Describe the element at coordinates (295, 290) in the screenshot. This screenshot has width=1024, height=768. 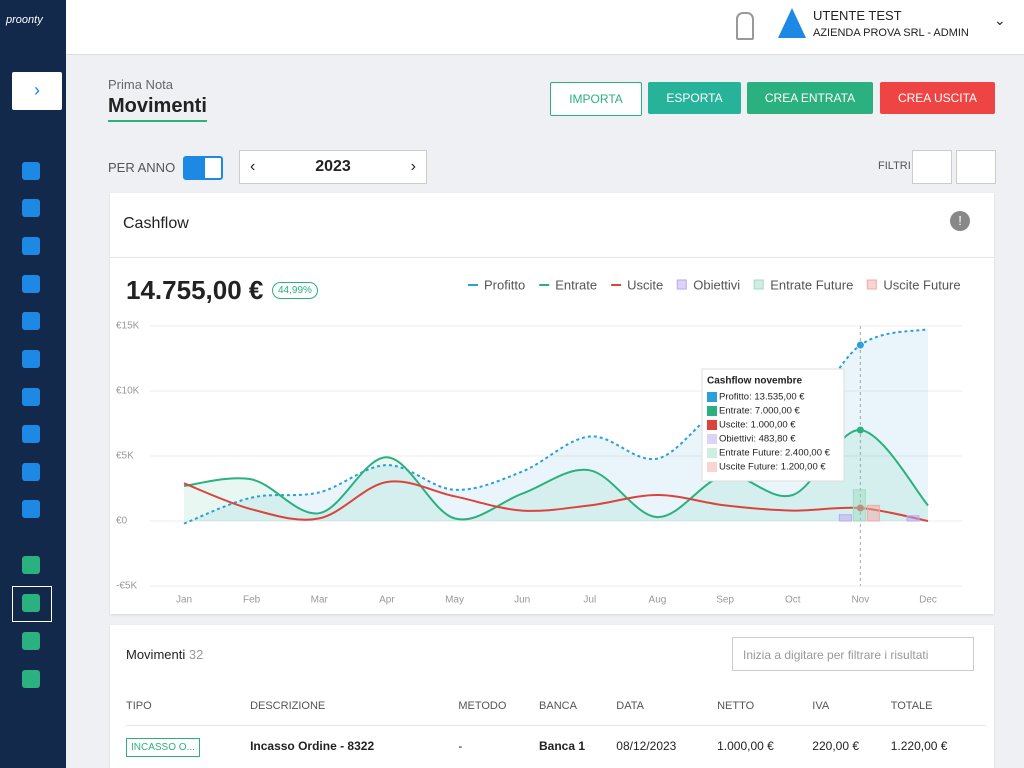
I see `growth-badge: 44,99%` at that location.